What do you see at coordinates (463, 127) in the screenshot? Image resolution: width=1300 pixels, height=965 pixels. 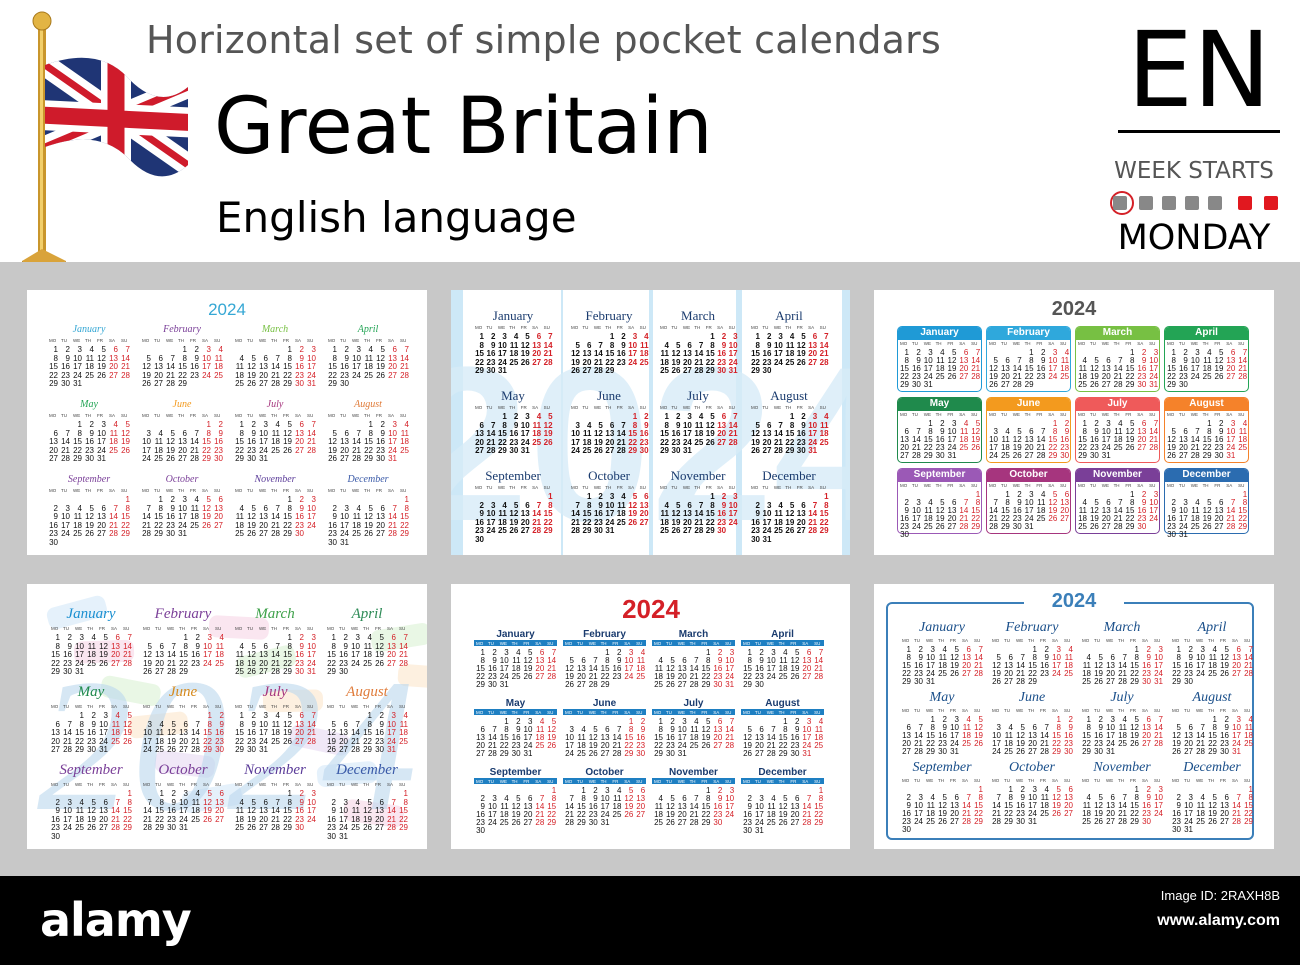 I see `country-title: Great Britain` at bounding box center [463, 127].